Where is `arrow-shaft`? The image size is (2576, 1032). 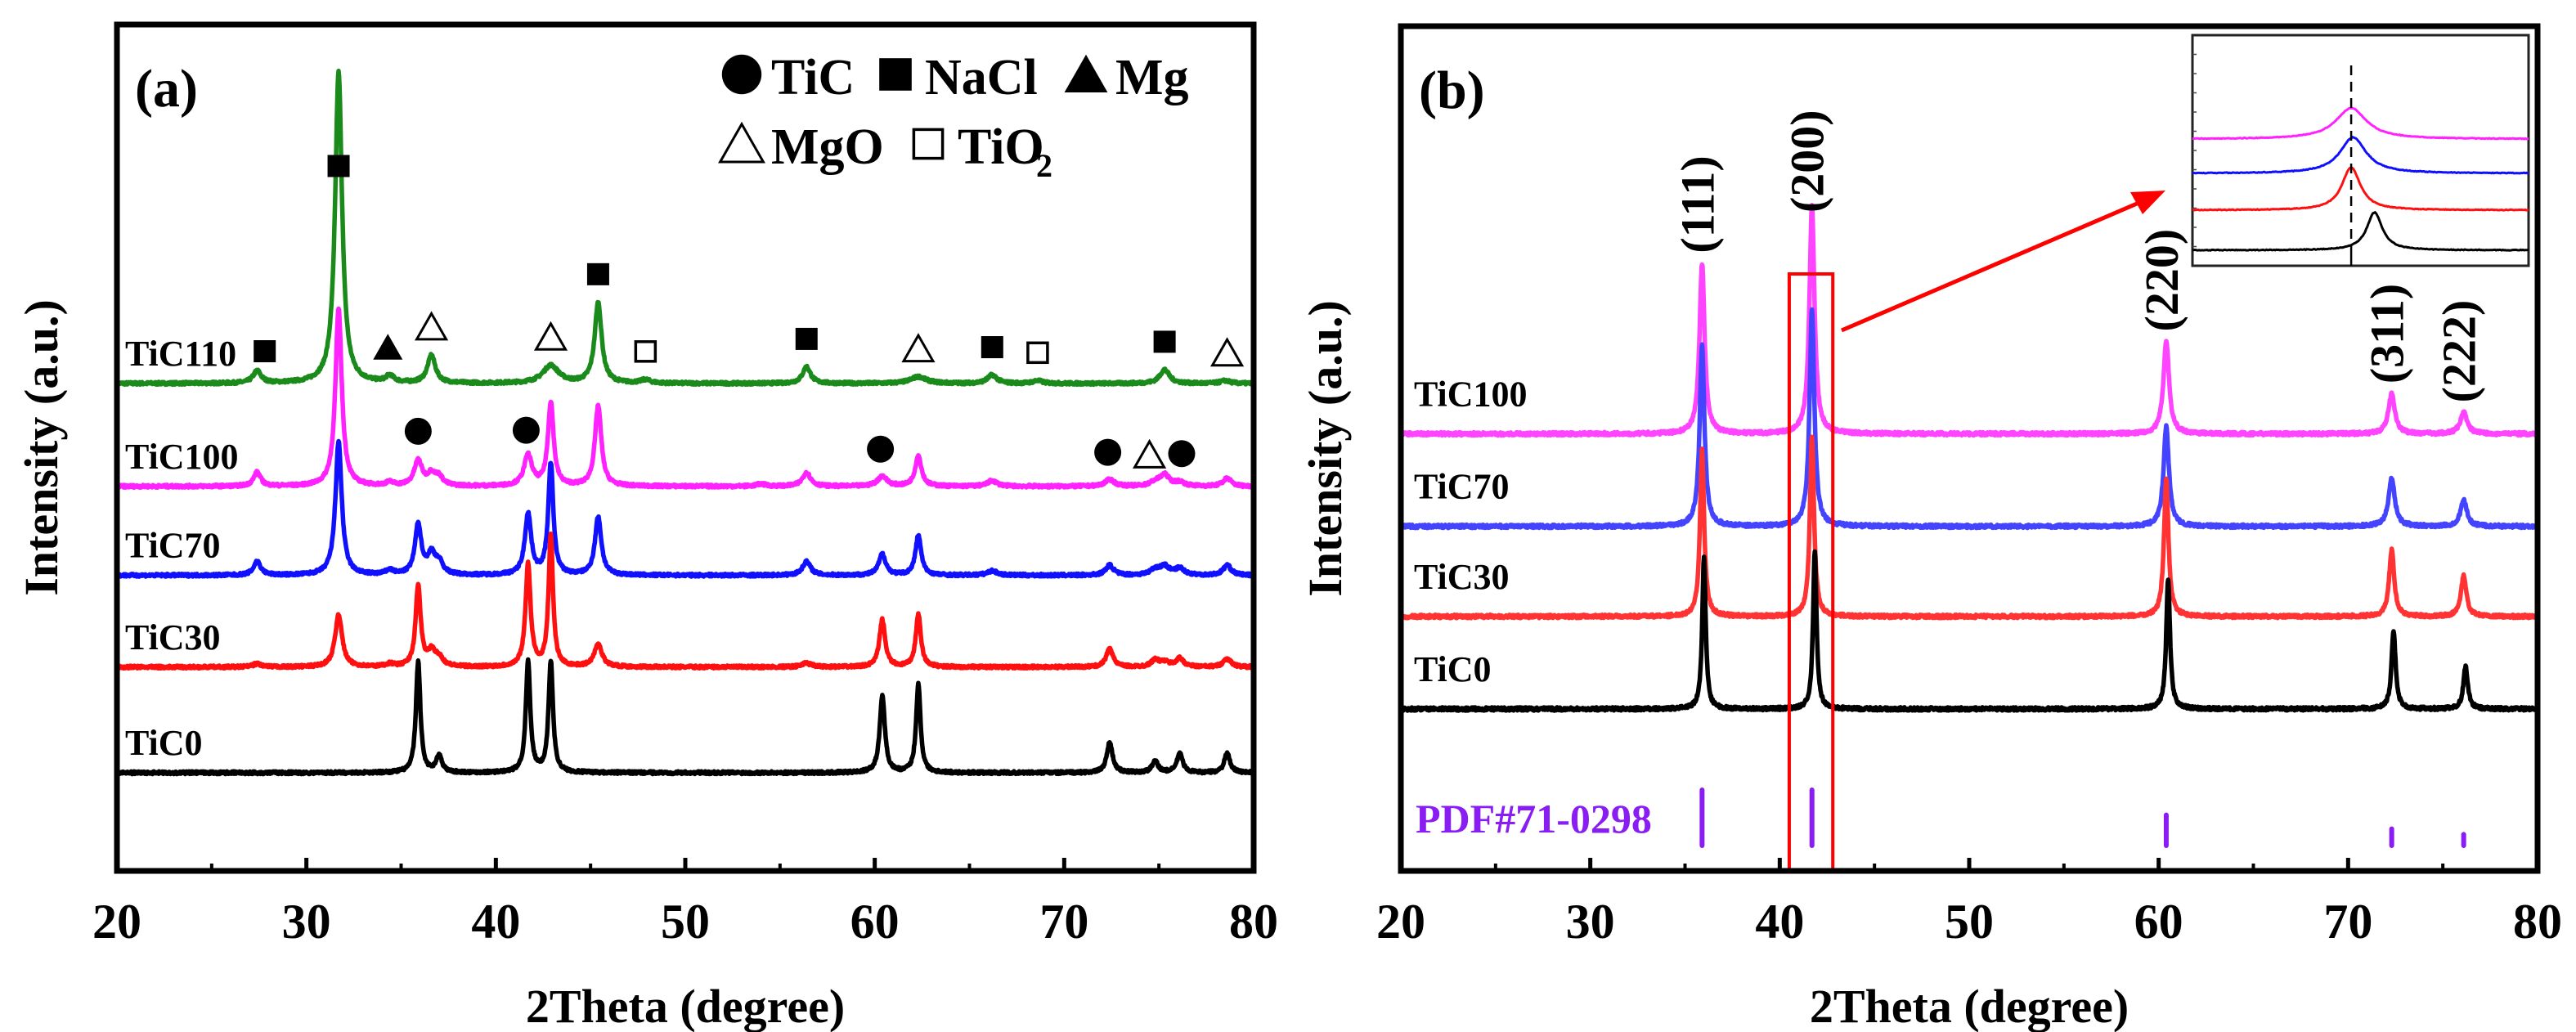
arrow-shaft is located at coordinates (1992, 266).